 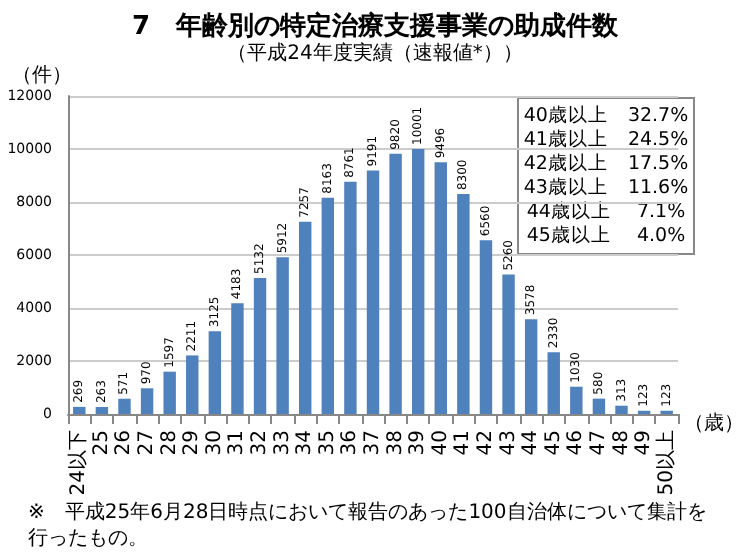 I want to click on annotation: 45歳以上 4.0%, so click(x=606, y=235).